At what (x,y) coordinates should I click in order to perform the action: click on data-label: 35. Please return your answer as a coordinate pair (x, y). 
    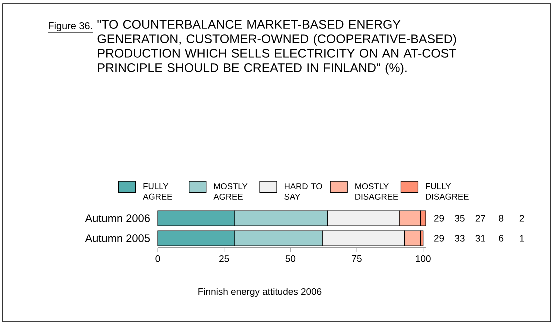
    Looking at the image, I should click on (460, 218).